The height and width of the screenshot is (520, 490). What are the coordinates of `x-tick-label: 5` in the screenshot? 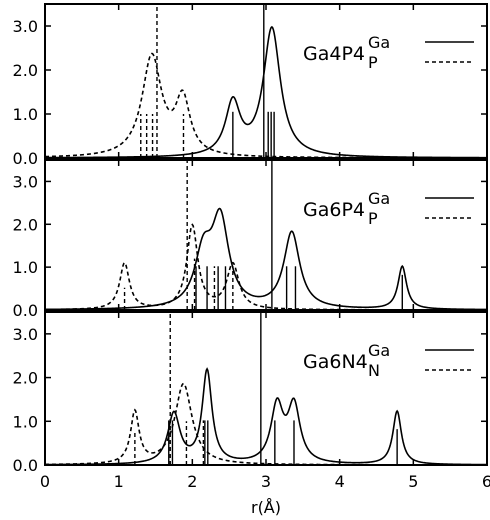 It's located at (413, 481).